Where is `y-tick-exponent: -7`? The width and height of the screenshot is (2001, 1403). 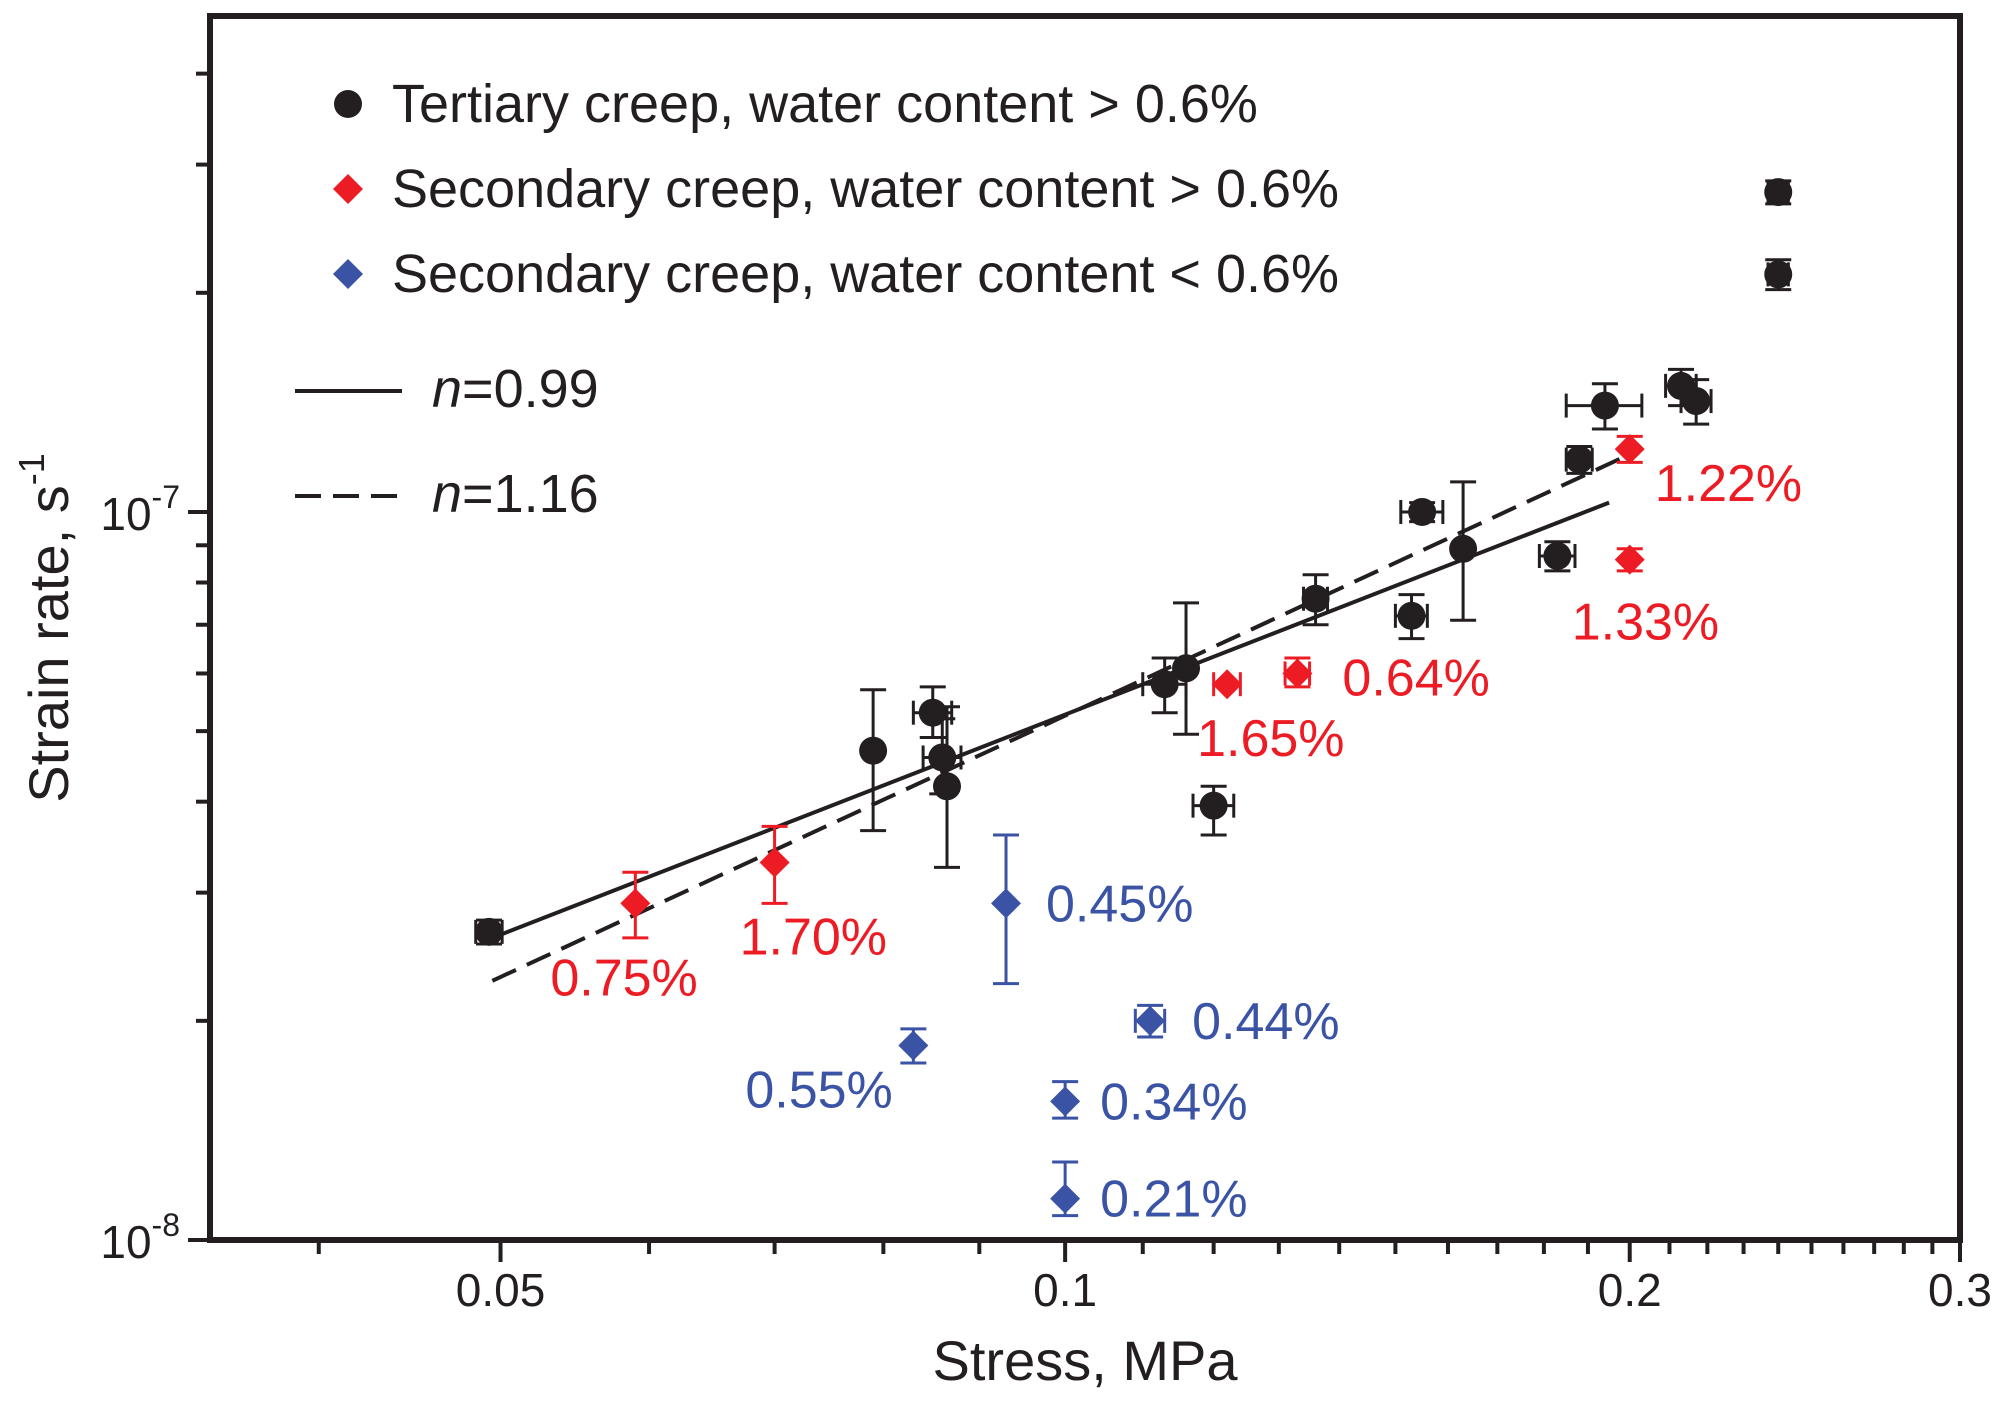
y-tick-exponent: -7 is located at coordinates (166, 497).